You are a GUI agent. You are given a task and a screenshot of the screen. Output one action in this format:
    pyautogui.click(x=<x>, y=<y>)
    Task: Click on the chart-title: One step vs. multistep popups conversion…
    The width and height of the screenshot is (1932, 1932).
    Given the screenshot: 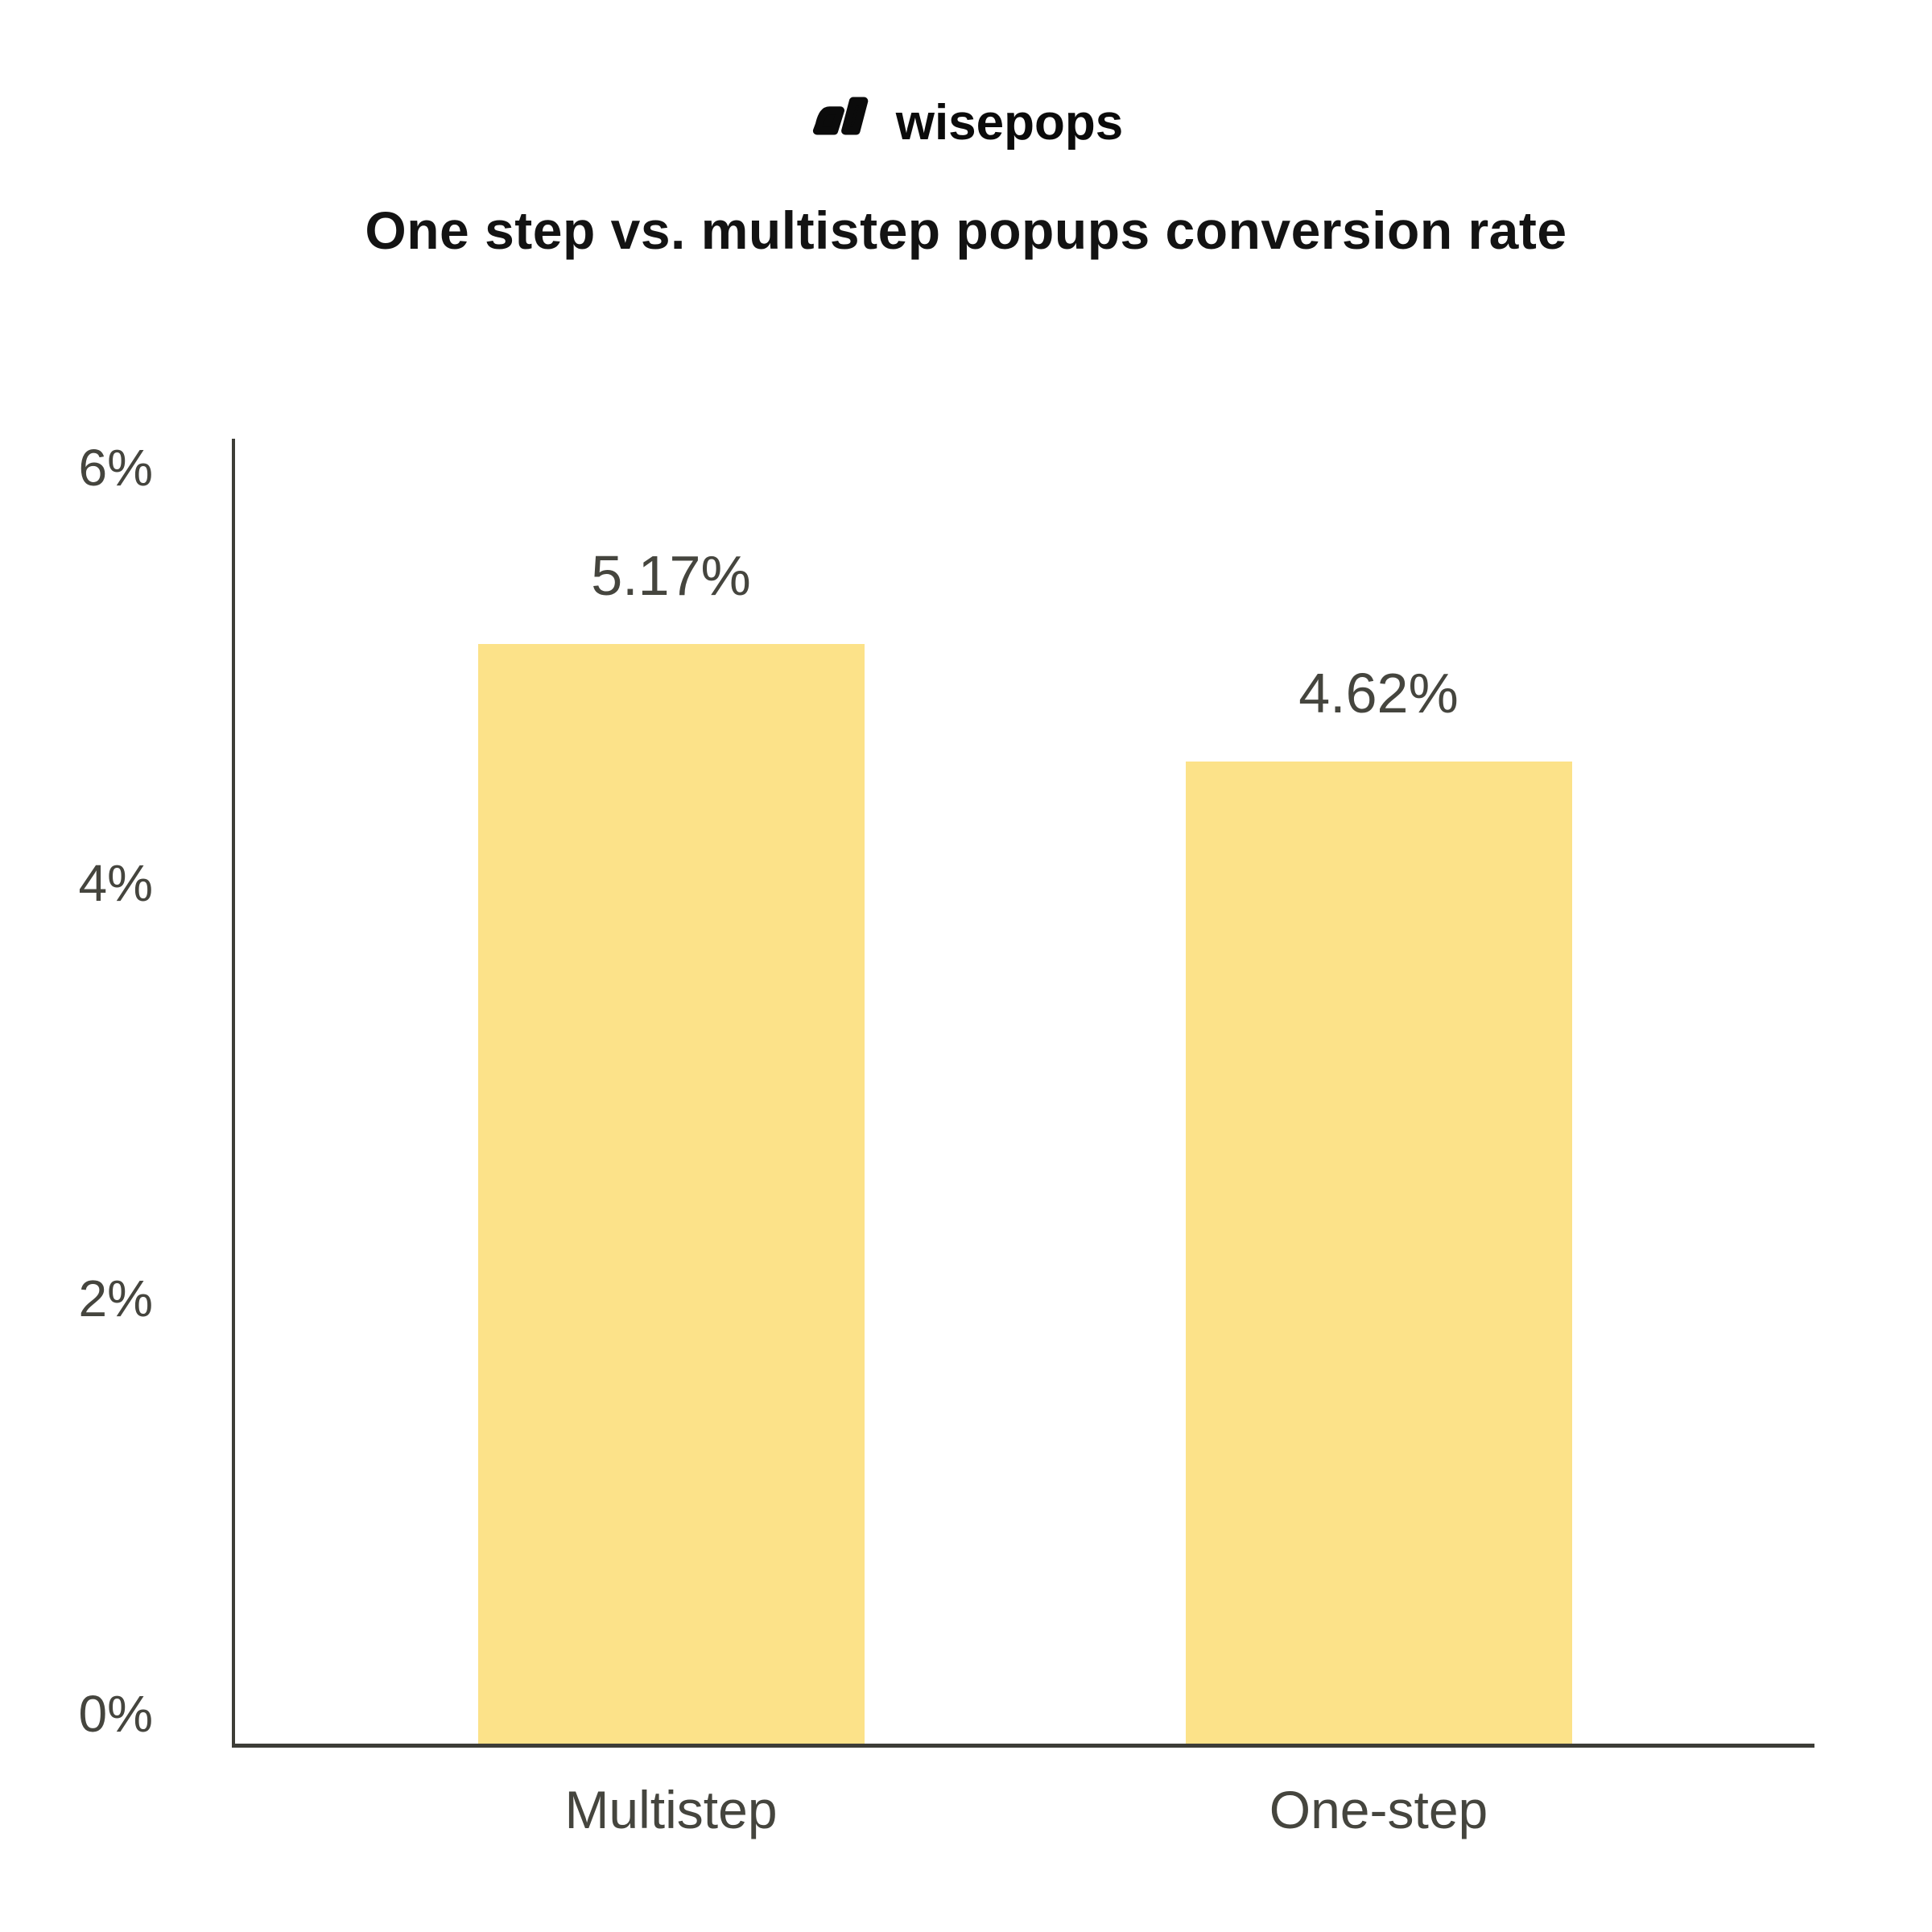 What is the action you would take?
    pyautogui.click(x=966, y=230)
    